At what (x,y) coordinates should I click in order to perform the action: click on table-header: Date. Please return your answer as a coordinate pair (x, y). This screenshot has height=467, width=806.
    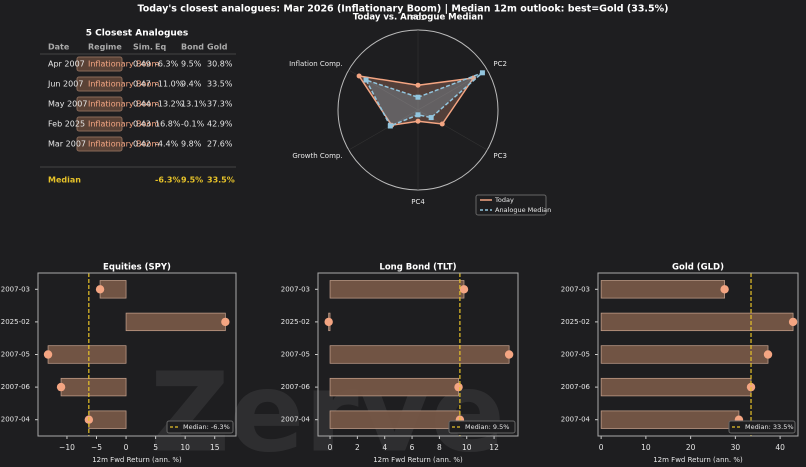
    Looking at the image, I should click on (59, 47).